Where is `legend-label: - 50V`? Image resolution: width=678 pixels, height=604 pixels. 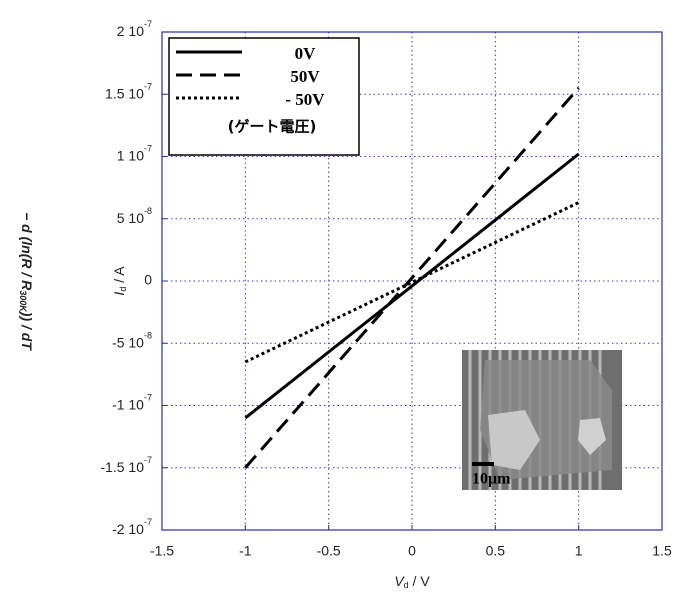
legend-label: - 50V is located at coordinates (305, 99).